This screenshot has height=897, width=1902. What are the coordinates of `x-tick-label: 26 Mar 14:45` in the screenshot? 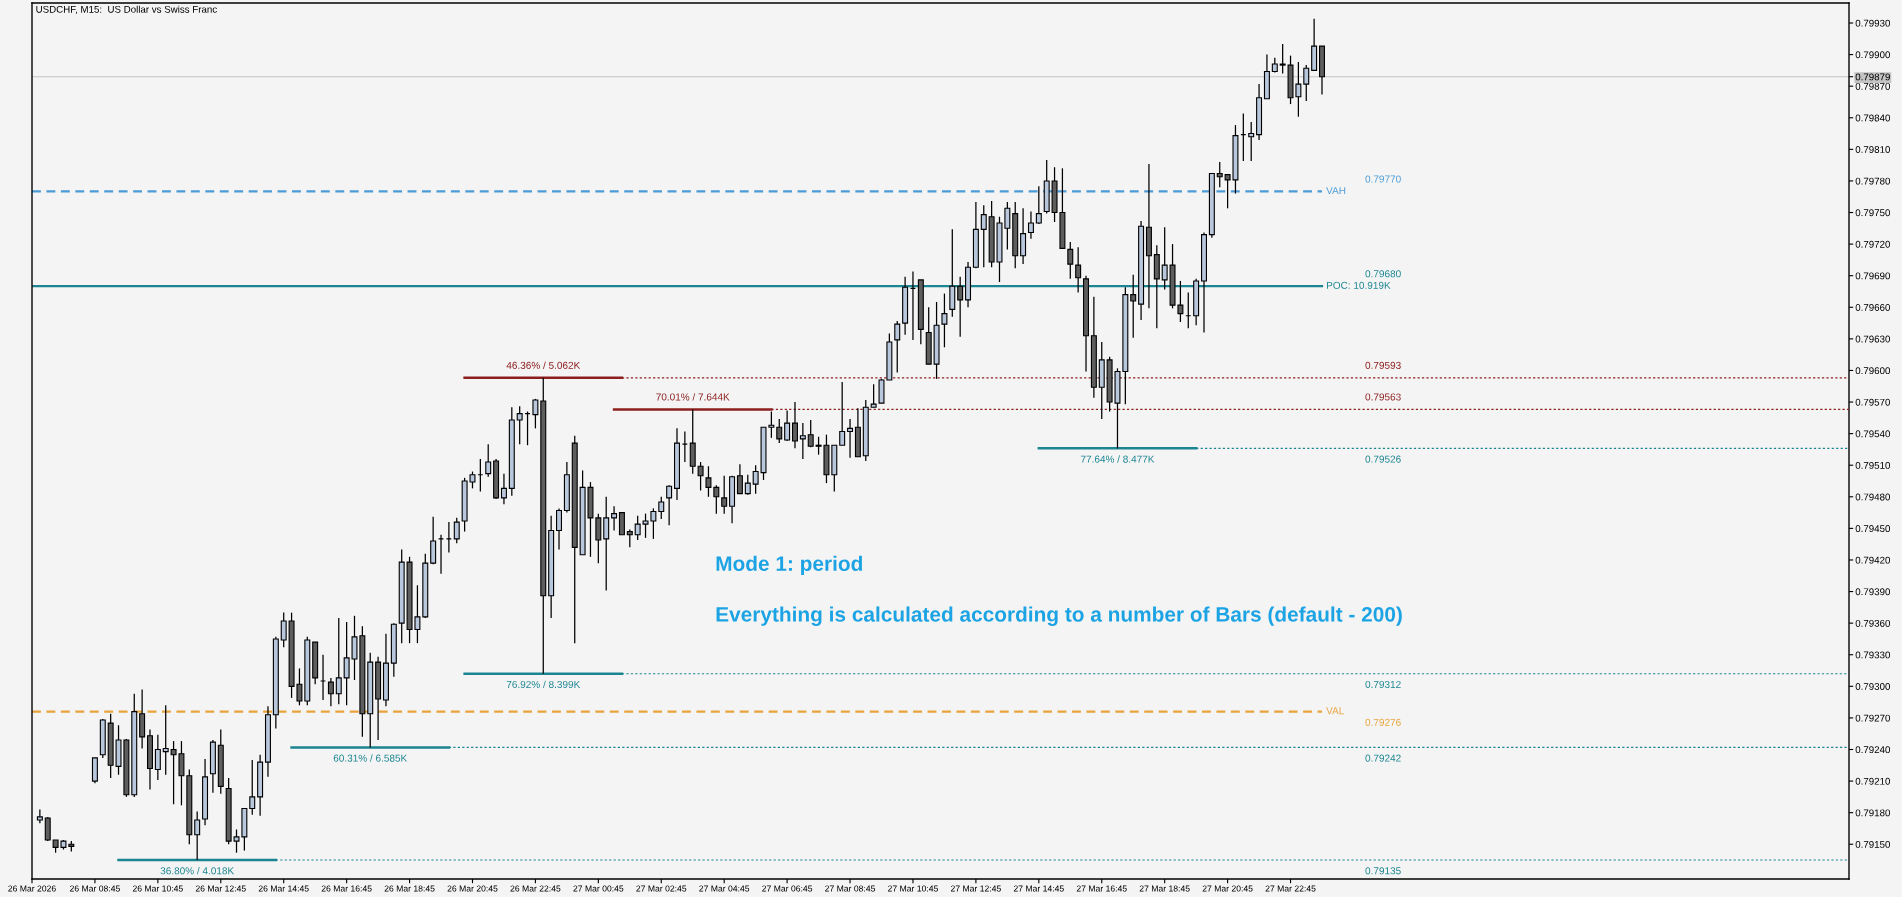 It's located at (283, 888).